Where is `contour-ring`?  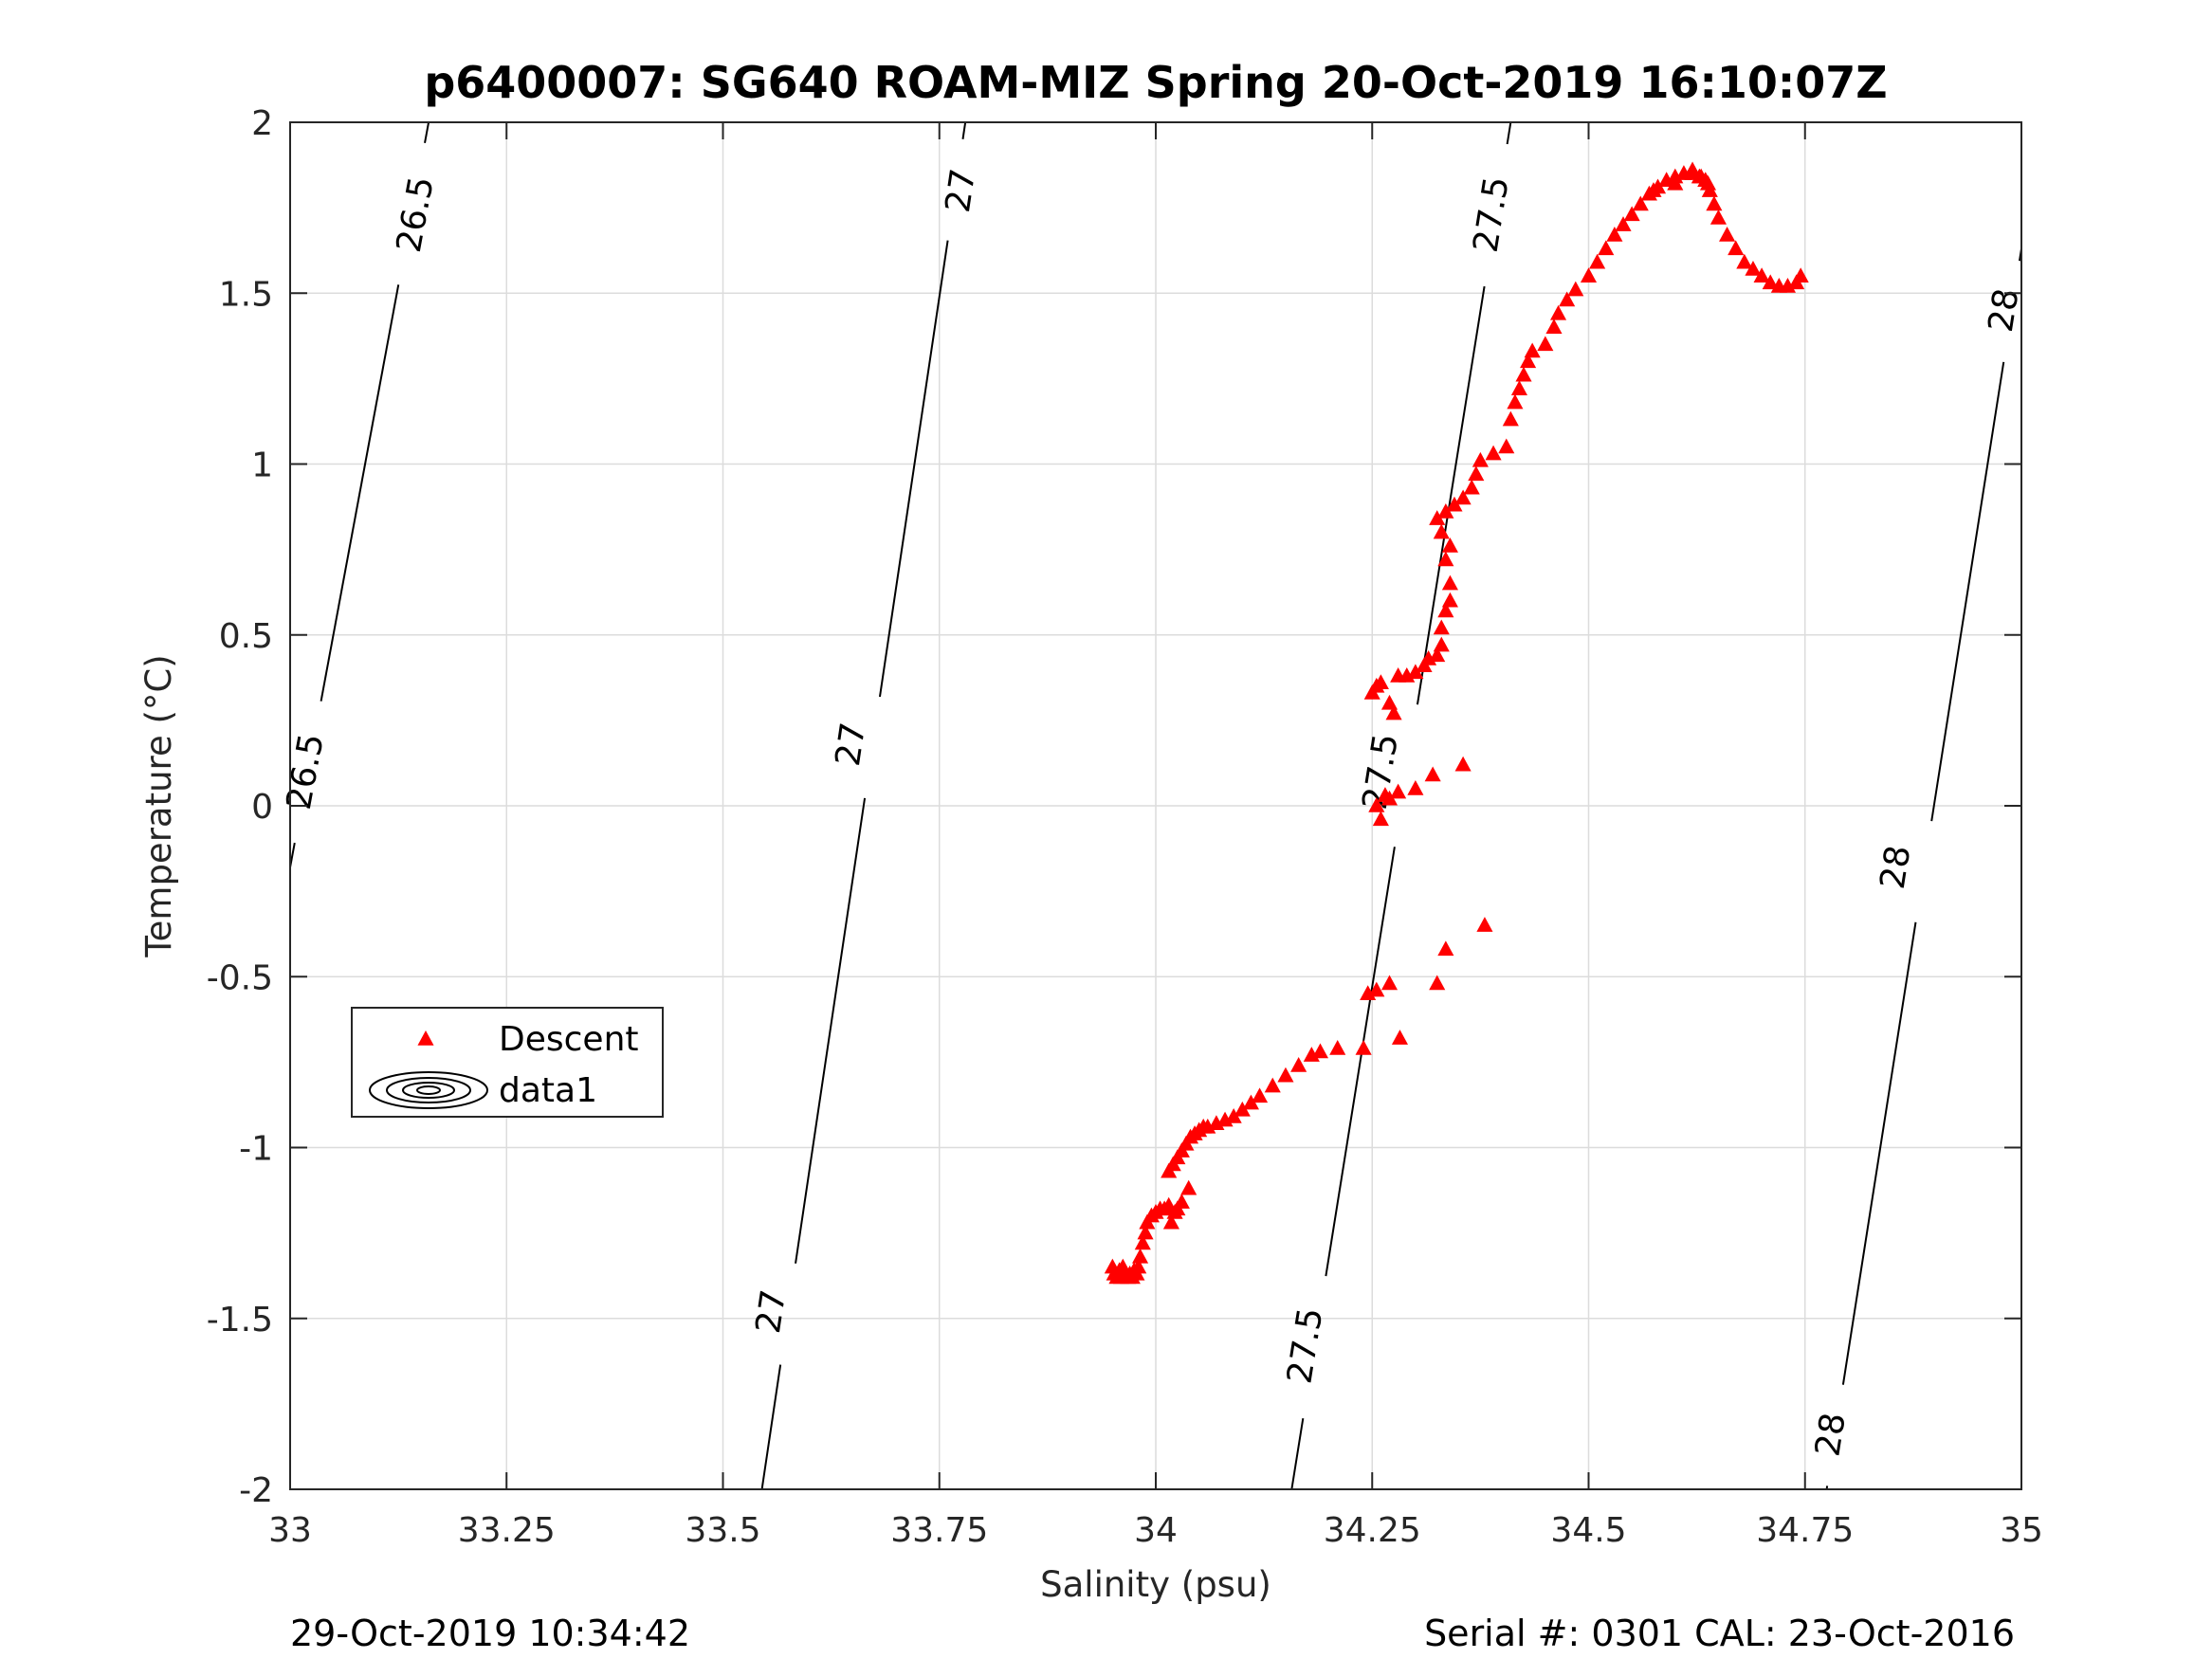 contour-ring is located at coordinates (428, 1090).